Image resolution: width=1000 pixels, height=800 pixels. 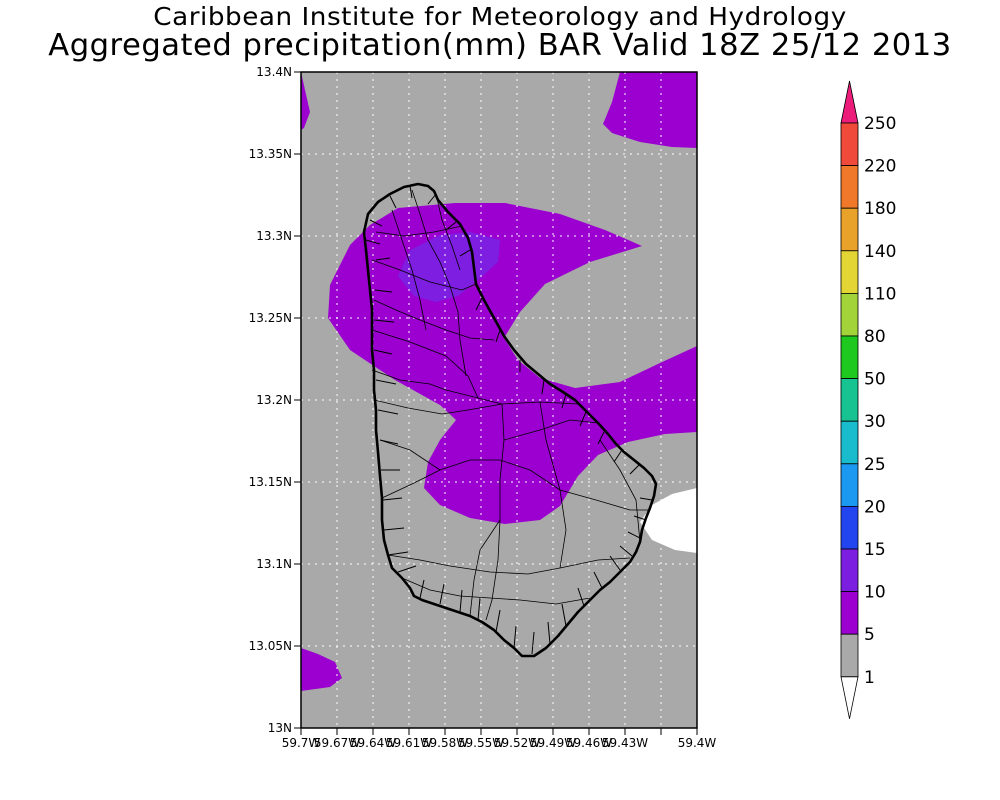 I want to click on lat-label: 13.4N, so click(x=274, y=72).